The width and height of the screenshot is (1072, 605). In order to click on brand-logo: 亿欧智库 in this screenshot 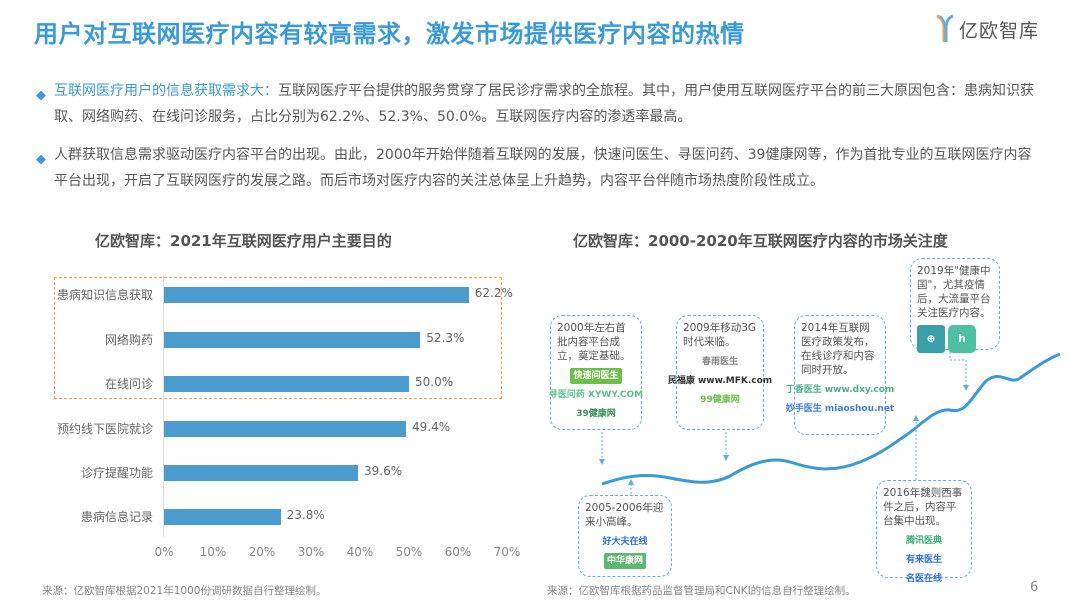, I will do `click(987, 29)`.